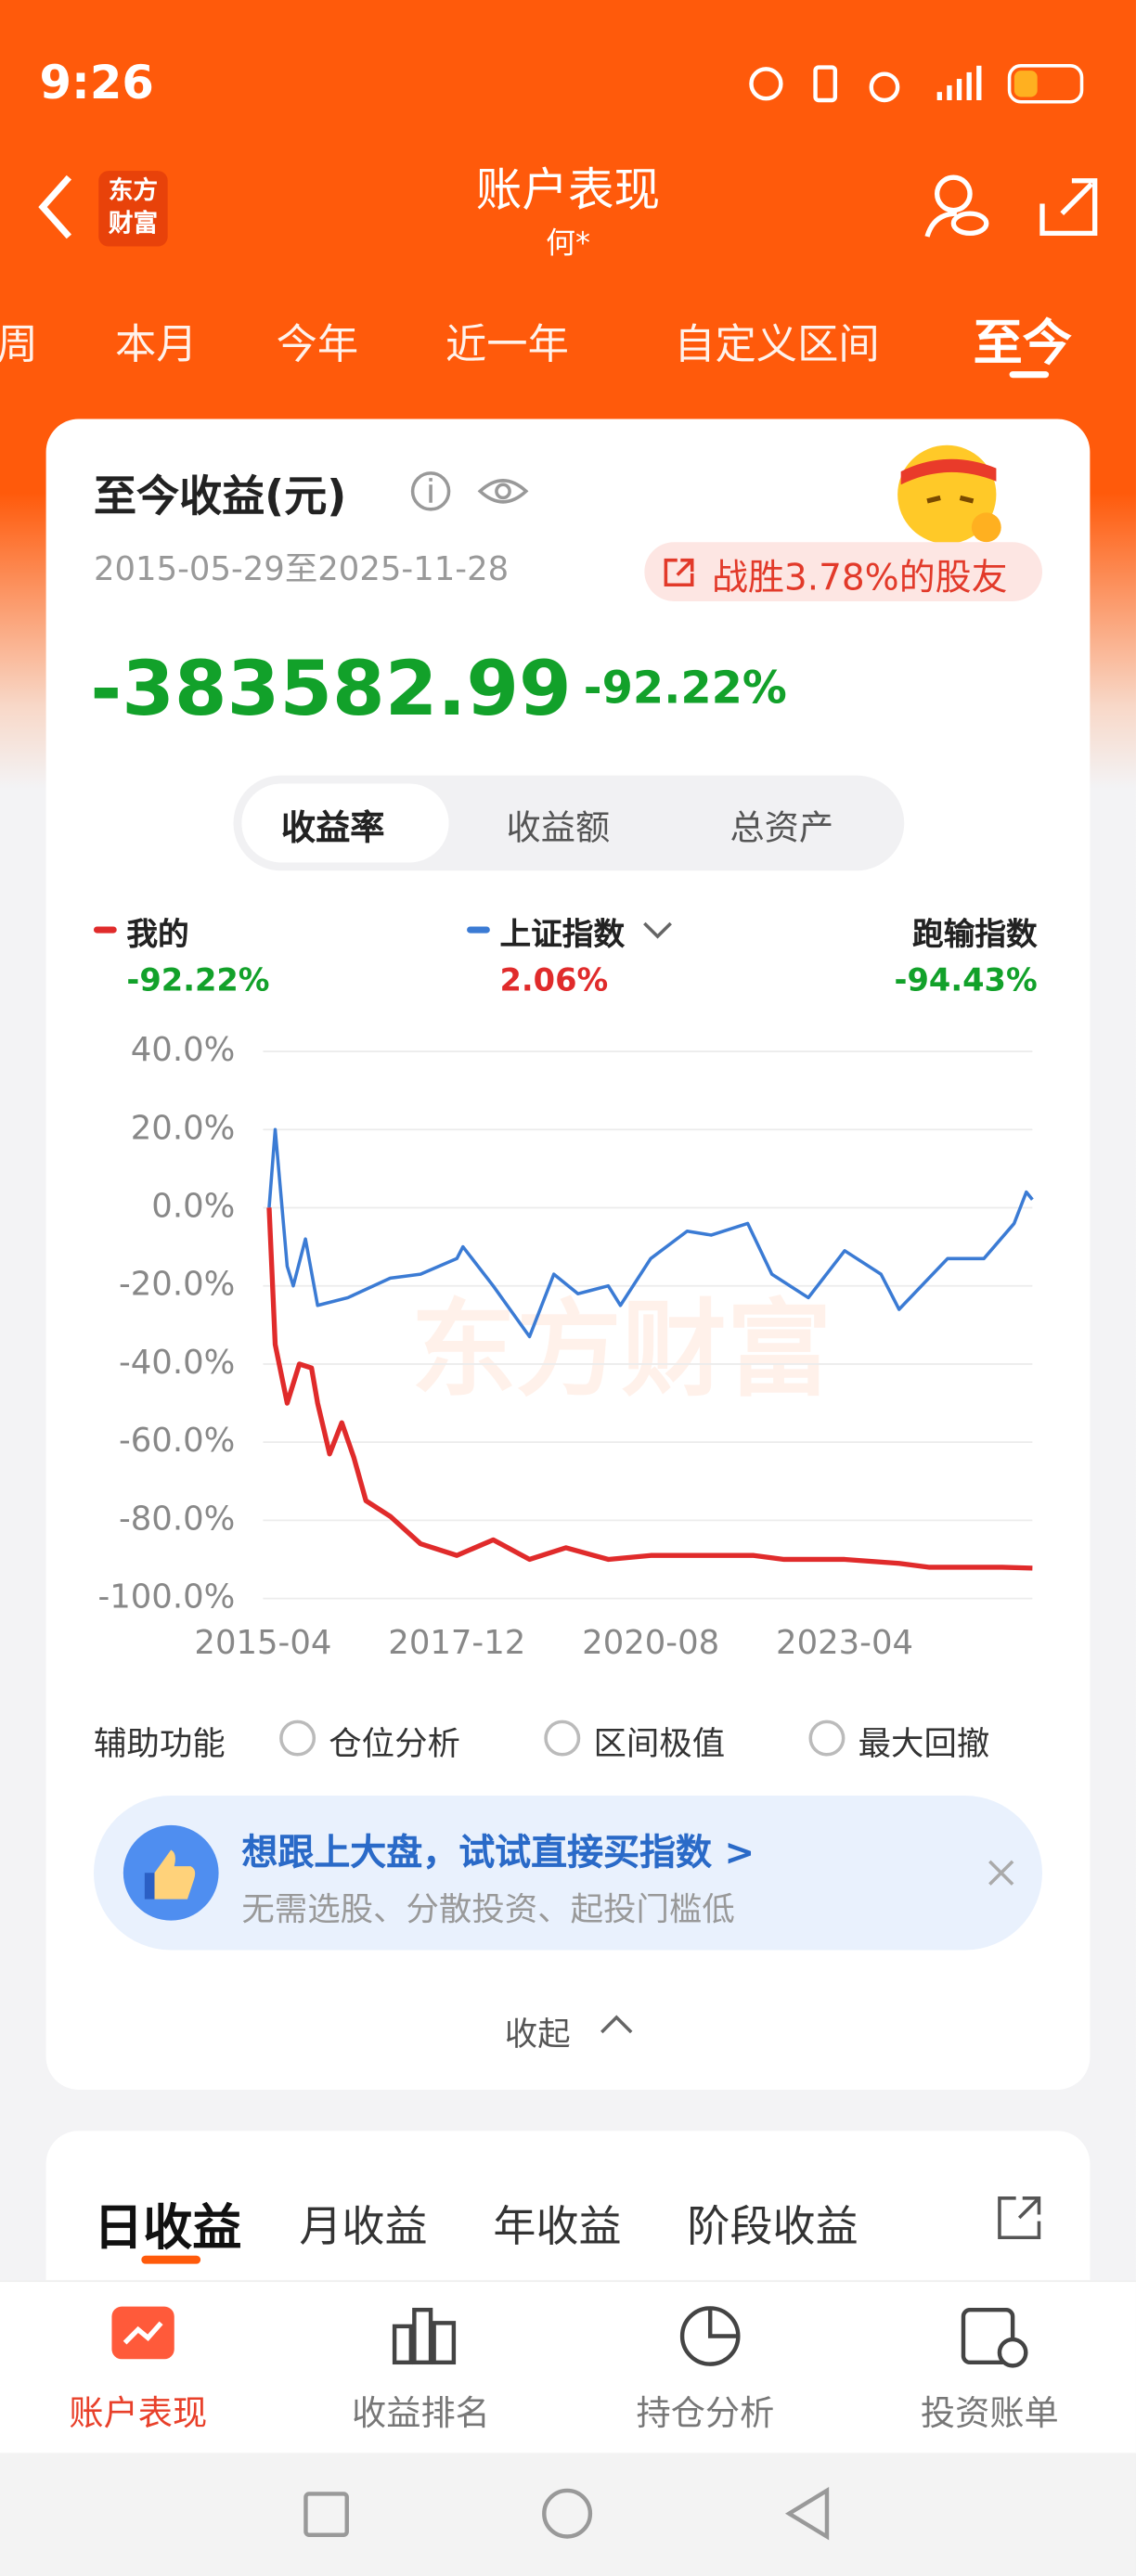  I want to click on earnings-tab: 阶段收益, so click(772, 2228).